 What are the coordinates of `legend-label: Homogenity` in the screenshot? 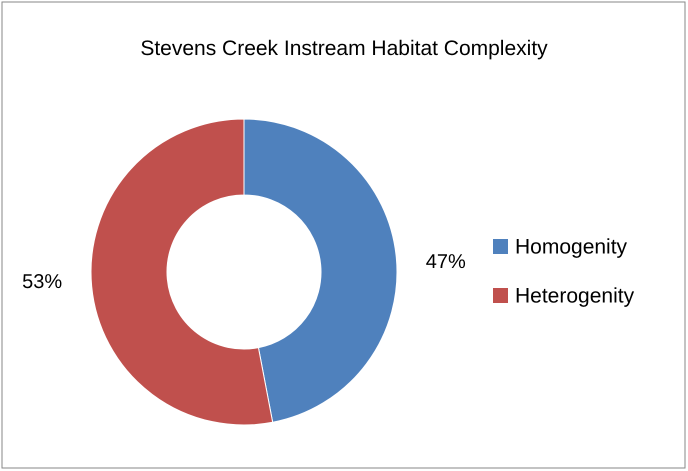 It's located at (571, 247).